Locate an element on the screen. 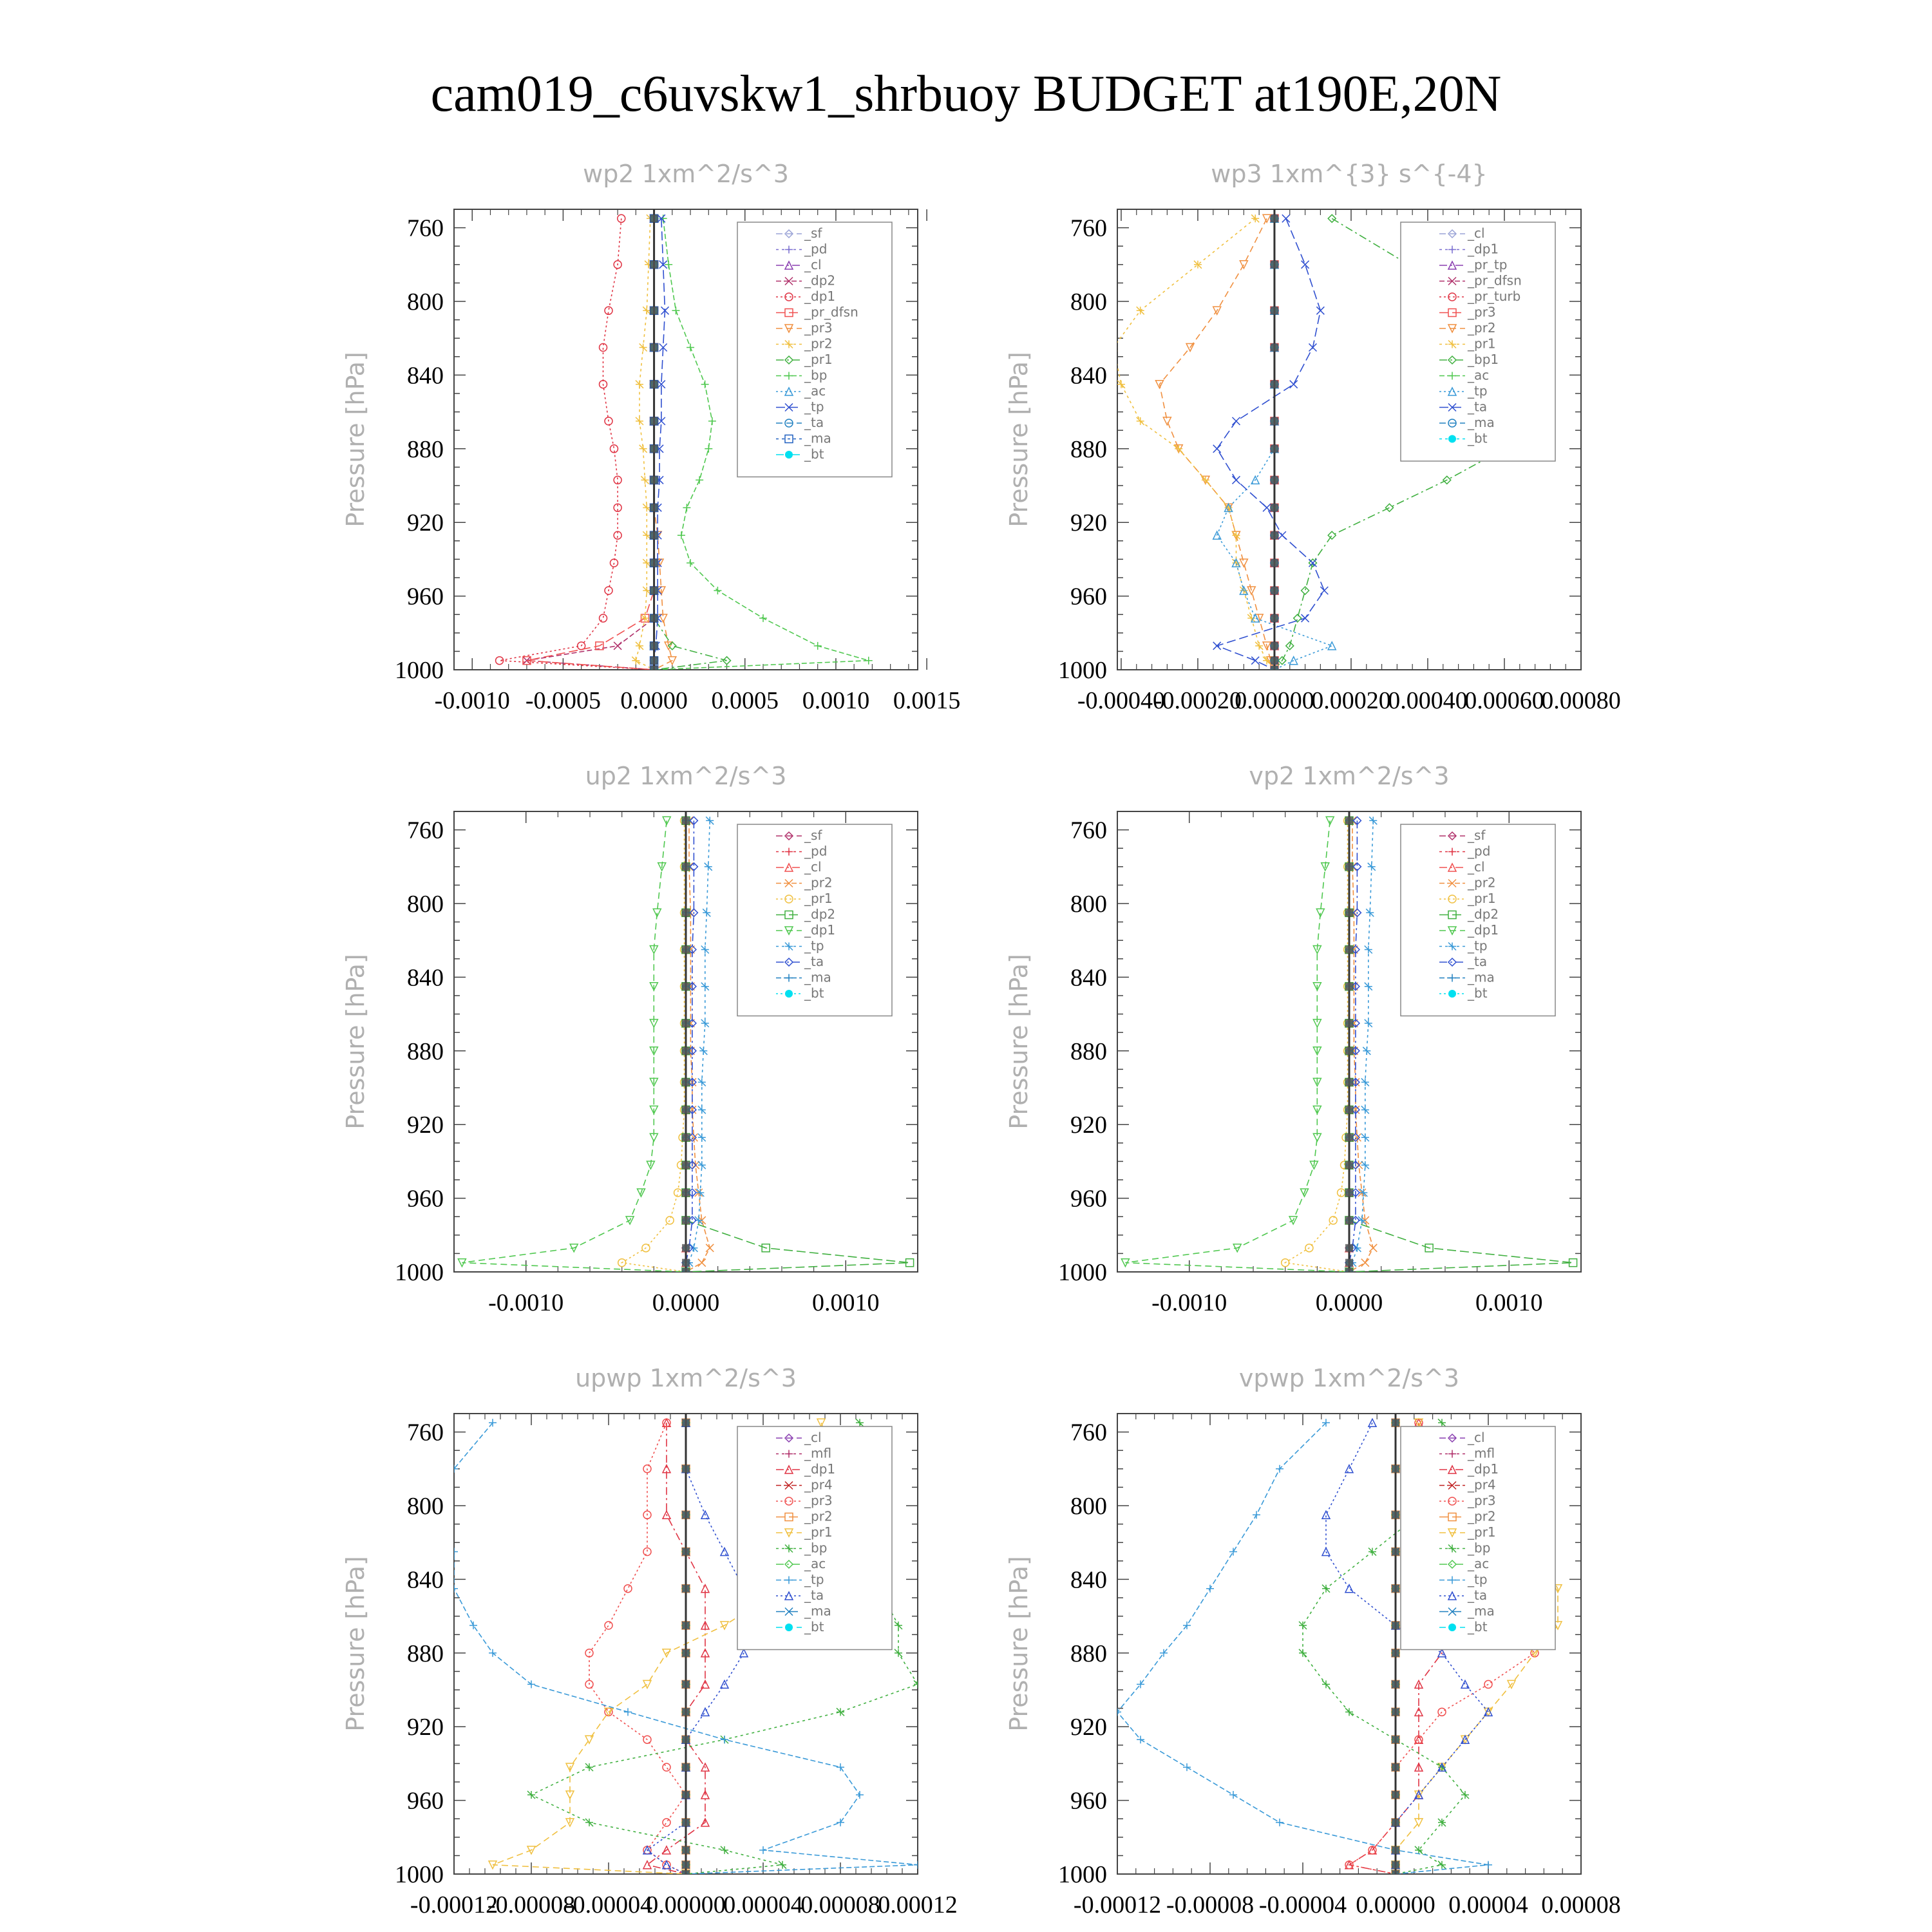 This screenshot has width=1932, height=1932. legend-label: _pr2 is located at coordinates (818, 883).